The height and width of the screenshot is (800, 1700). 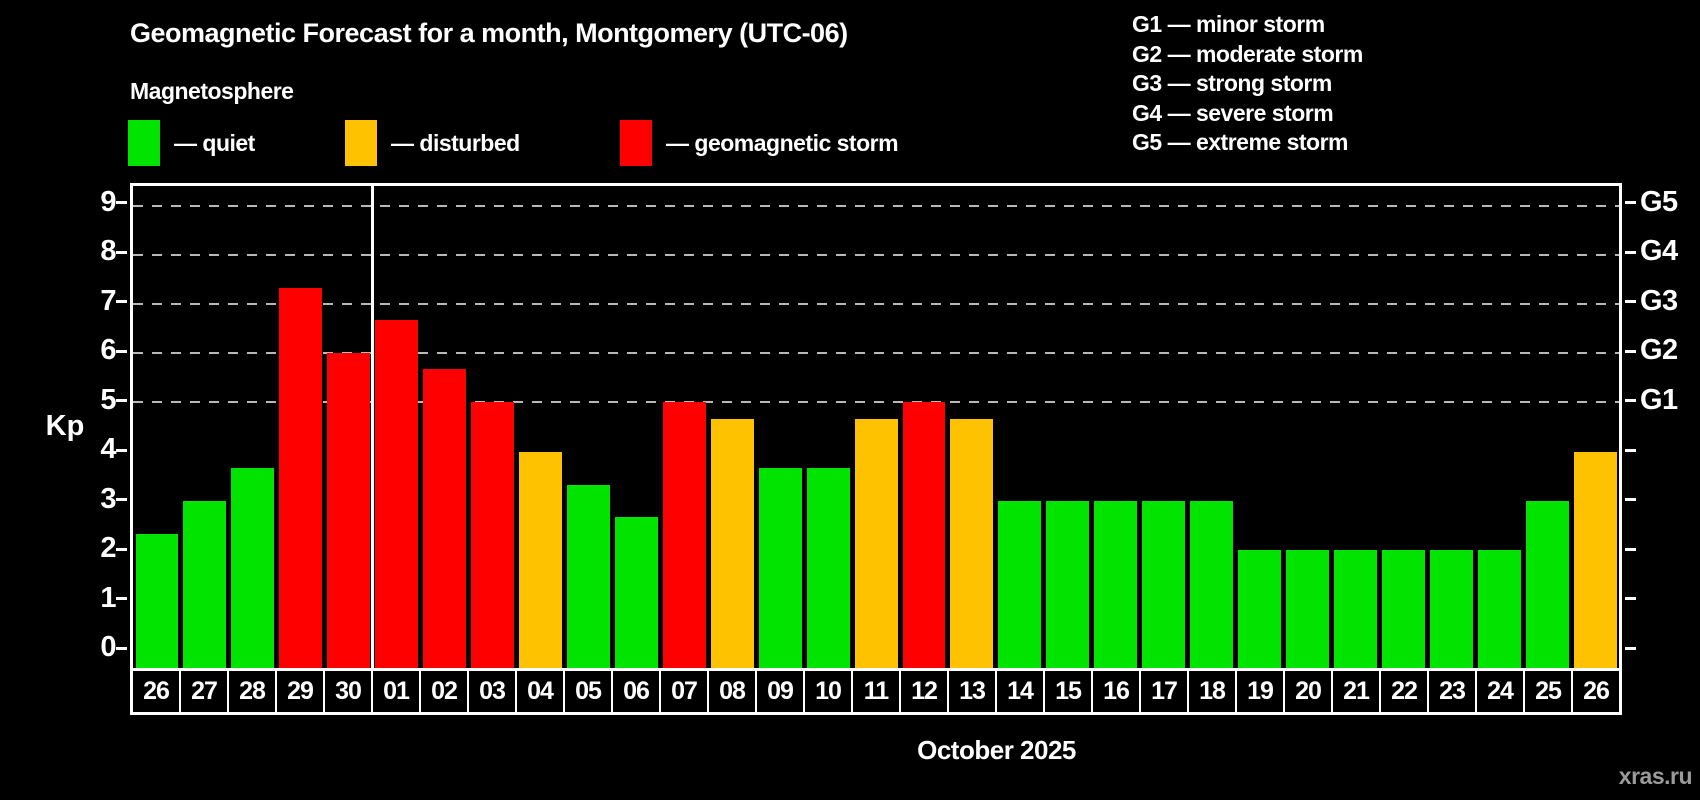 What do you see at coordinates (781, 691) in the screenshot?
I see `day-label-09: 09` at bounding box center [781, 691].